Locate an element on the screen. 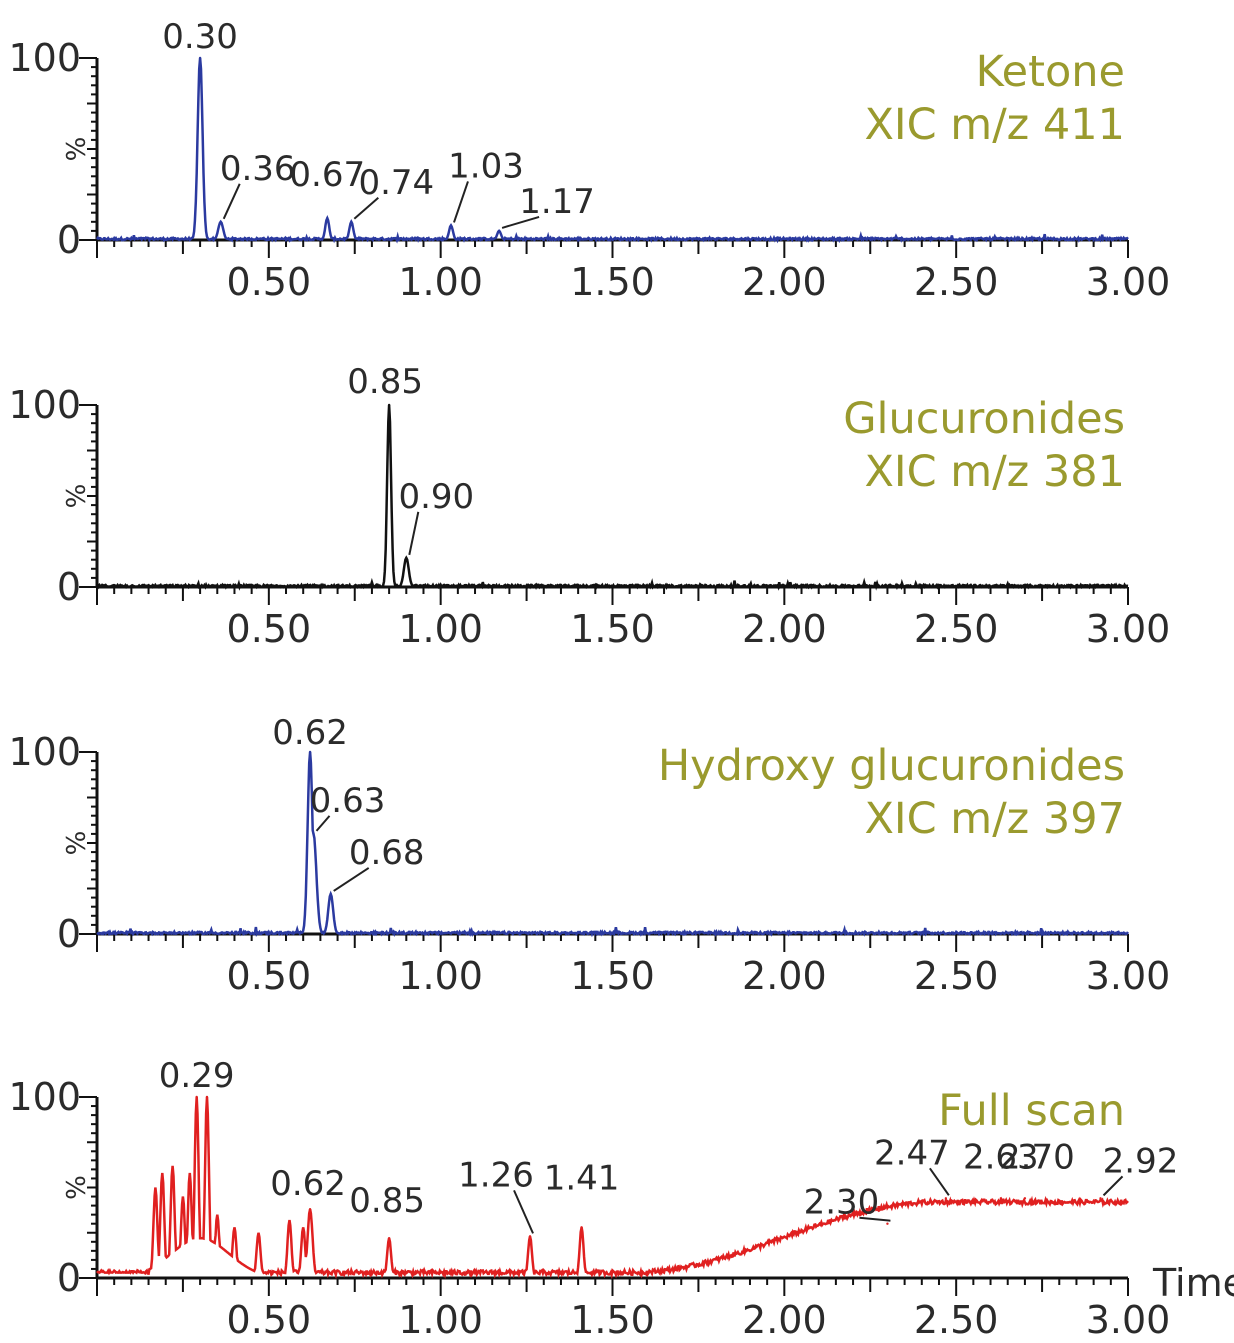  panel-subtitle: XIC m/z 397 is located at coordinates (994, 819).